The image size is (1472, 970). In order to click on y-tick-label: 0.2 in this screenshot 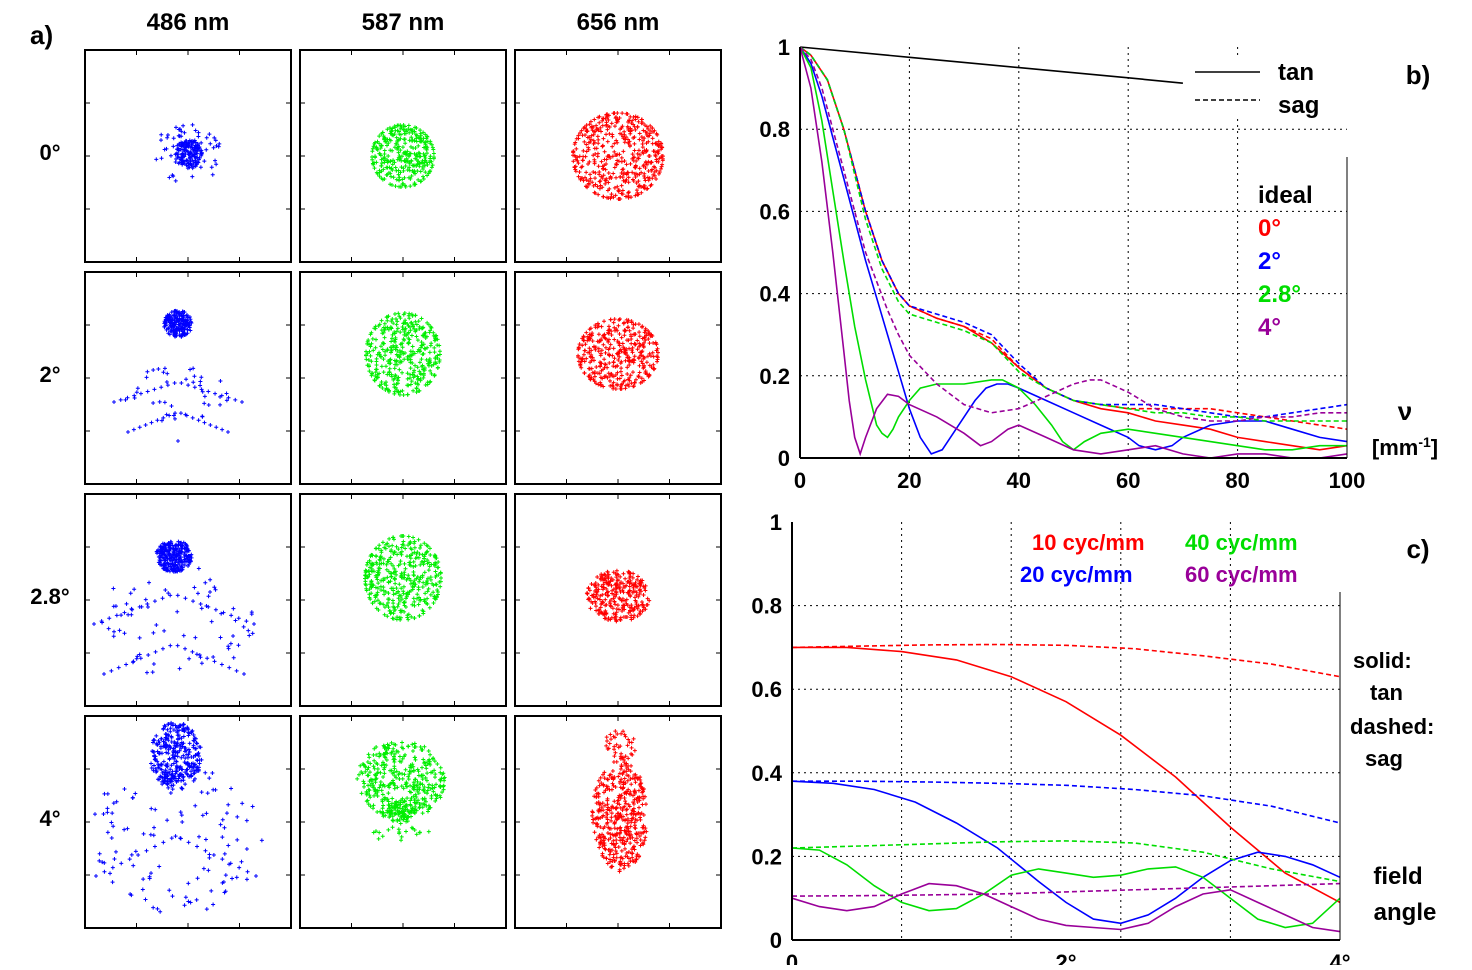, I will do `click(766, 856)`.